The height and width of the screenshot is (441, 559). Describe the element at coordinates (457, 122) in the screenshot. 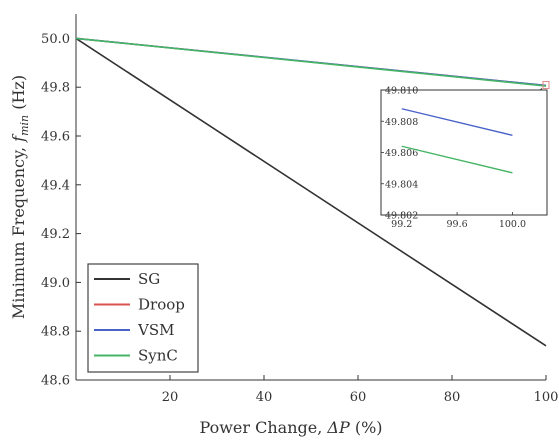

I see `inset-series-line-vsm` at that location.